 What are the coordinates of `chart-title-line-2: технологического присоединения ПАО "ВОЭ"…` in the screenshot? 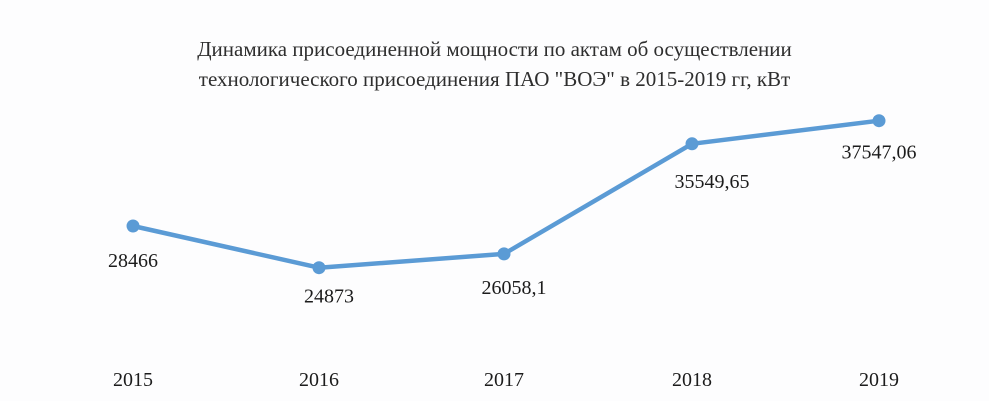 It's located at (494, 79).